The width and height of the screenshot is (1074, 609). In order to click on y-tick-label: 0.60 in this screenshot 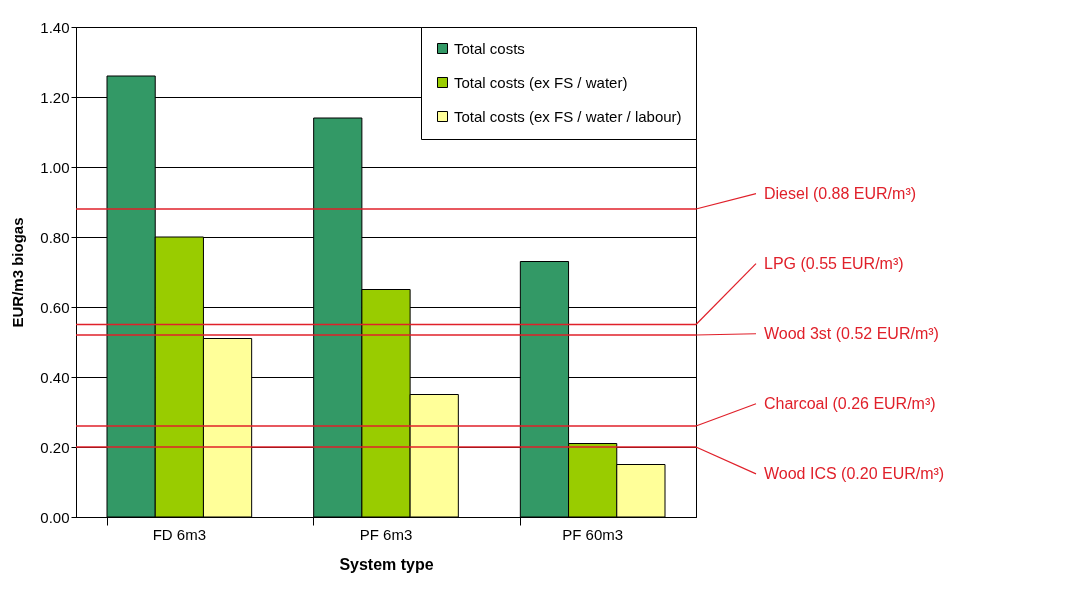, I will do `click(55, 307)`.